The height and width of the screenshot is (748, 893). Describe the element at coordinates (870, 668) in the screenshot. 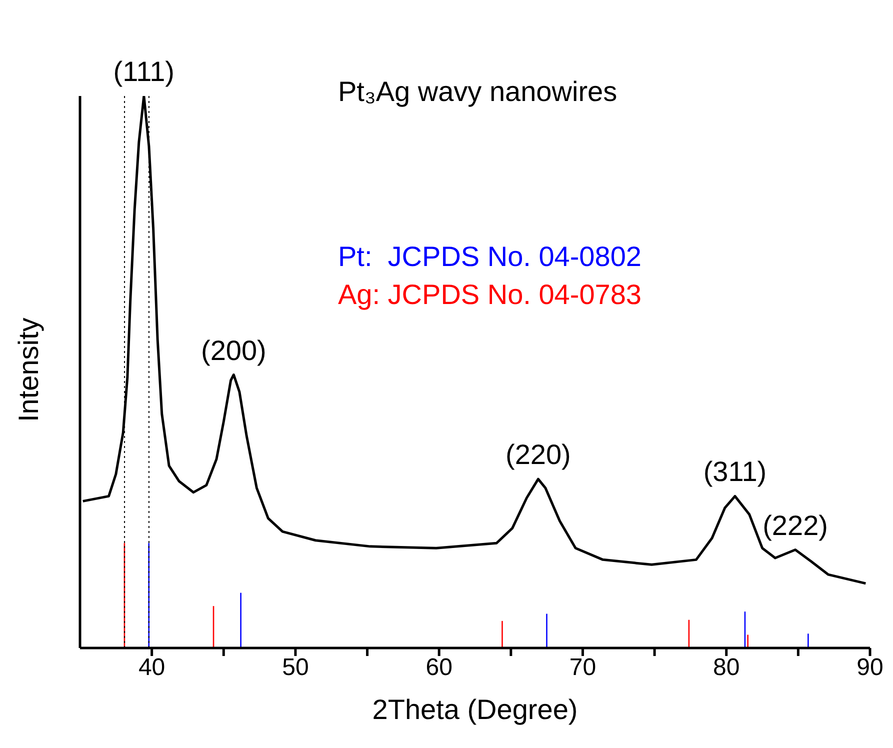

I see `x-tick-label: 90` at that location.